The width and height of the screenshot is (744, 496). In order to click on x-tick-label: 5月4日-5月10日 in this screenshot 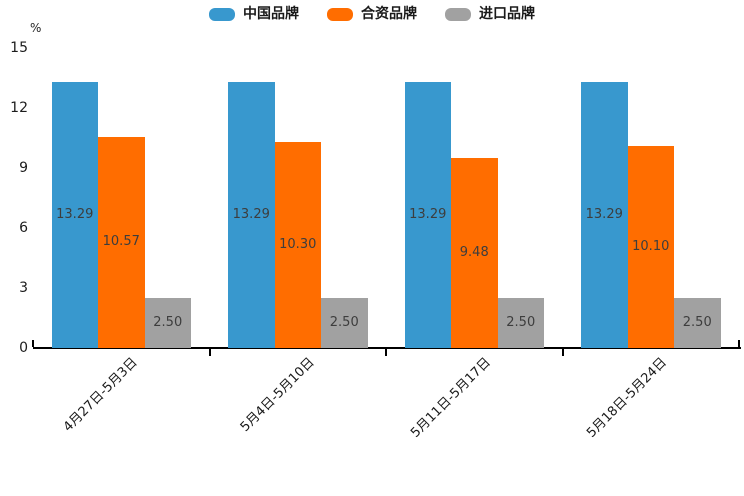, I will do `click(277, 395)`.